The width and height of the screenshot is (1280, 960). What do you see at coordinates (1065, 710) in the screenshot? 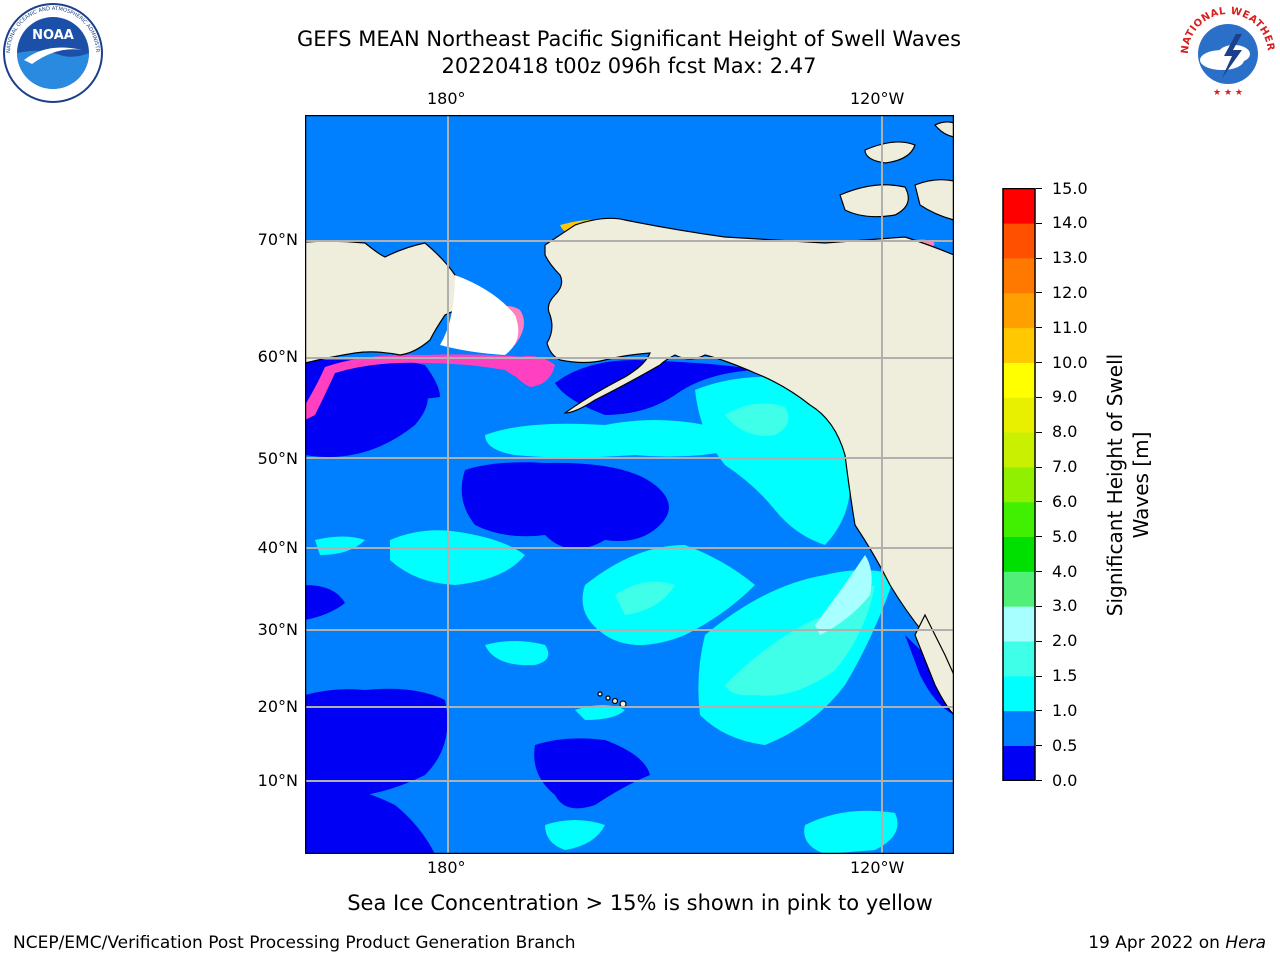
I see `colorbar-tick-label: 1.0` at bounding box center [1065, 710].